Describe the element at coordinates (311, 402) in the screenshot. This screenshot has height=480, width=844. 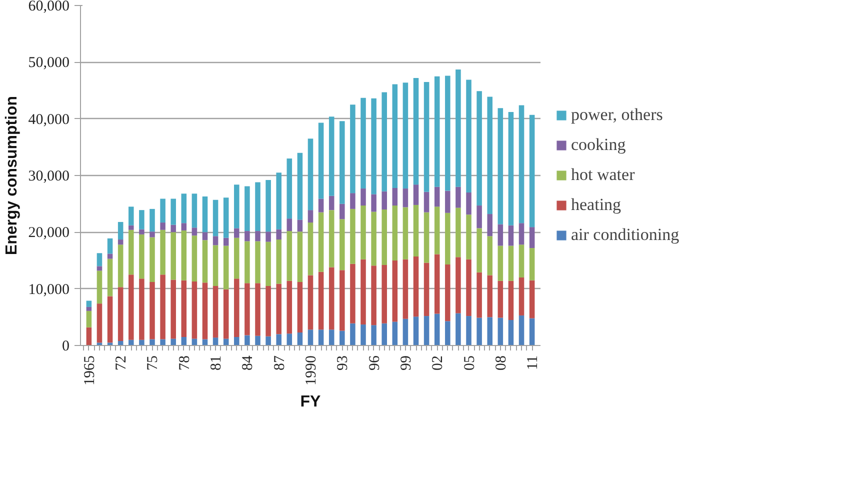
I see `x-axis-title: FY` at that location.